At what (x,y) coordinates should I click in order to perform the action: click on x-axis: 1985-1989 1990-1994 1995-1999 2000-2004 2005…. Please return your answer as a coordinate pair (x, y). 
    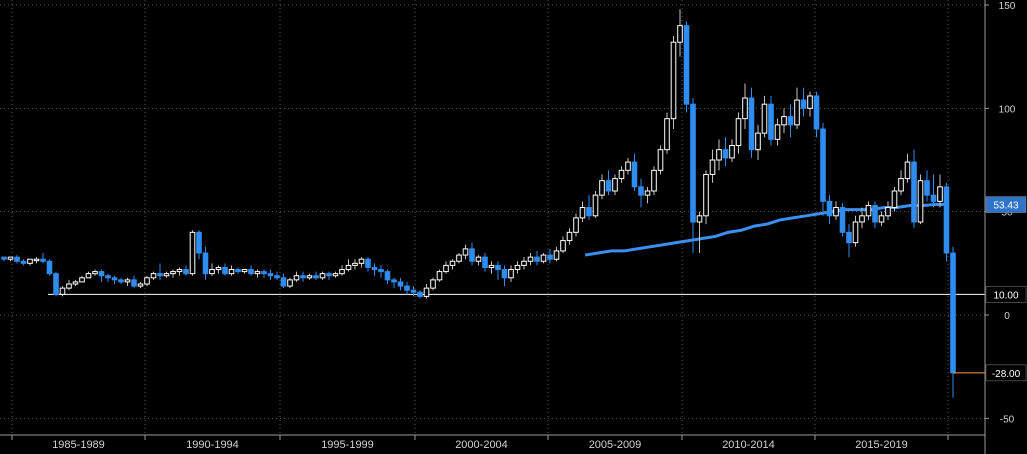
    Looking at the image, I should click on (492, 442).